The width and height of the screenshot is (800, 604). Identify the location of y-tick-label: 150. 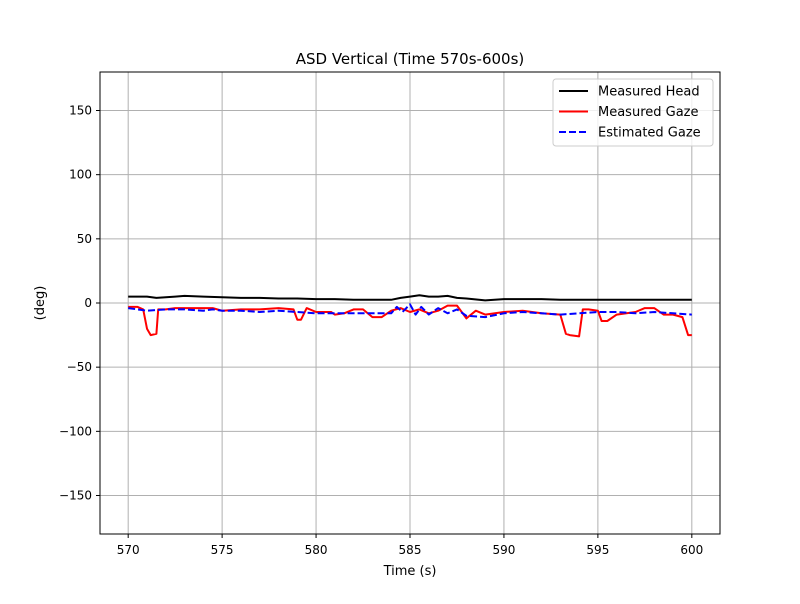
(80, 111).